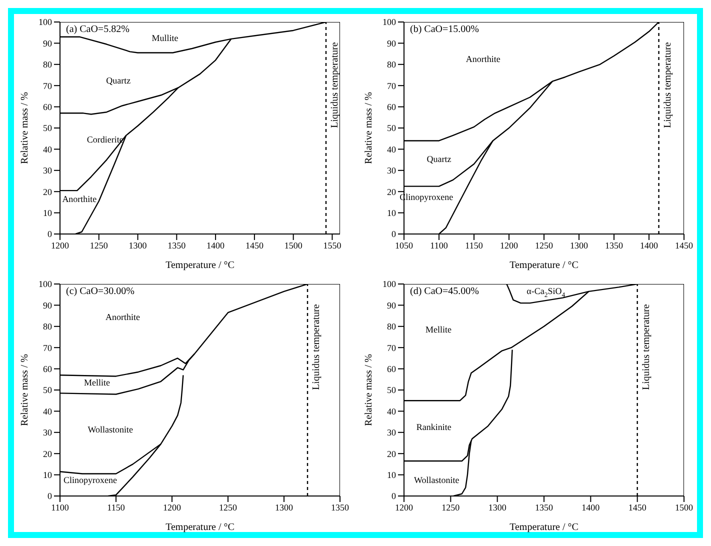 This screenshot has width=711, height=546. What do you see at coordinates (90, 480) in the screenshot?
I see `annotation: Clinopyroxene` at bounding box center [90, 480].